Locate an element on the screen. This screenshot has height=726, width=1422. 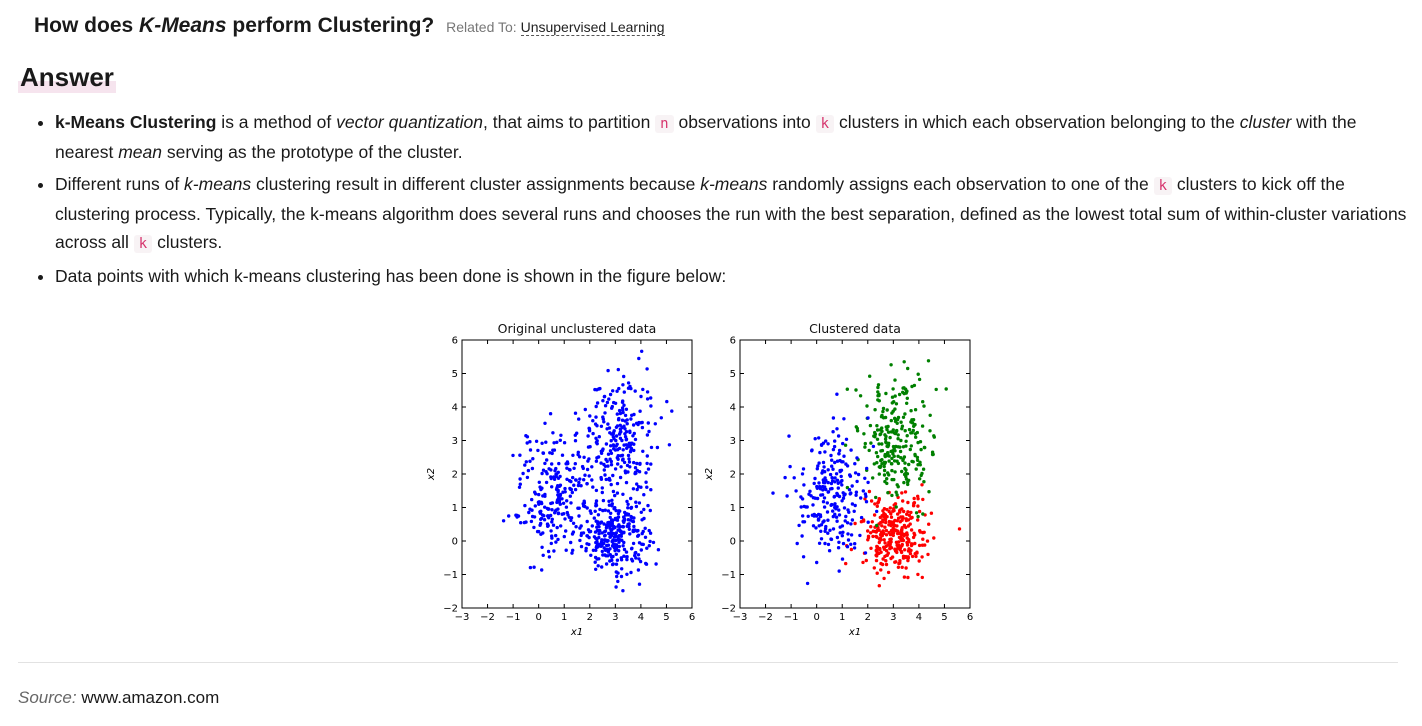
y-tick-label: 4 is located at coordinates (455, 408).